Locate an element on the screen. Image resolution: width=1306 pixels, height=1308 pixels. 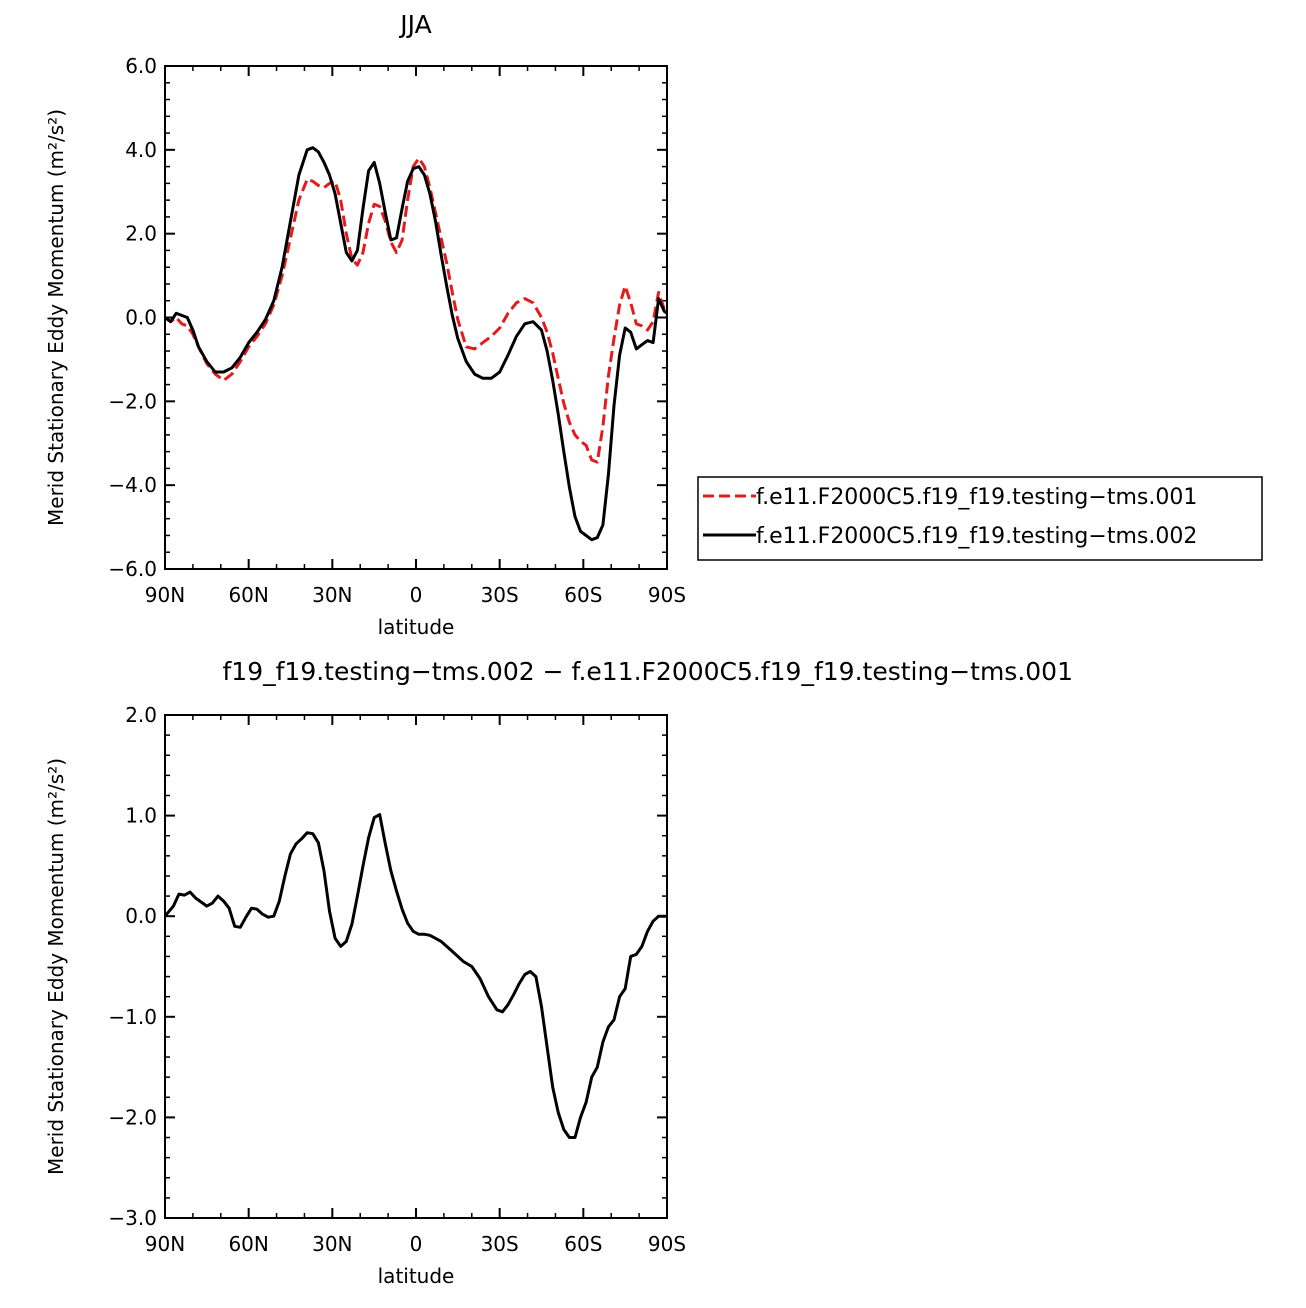
y-tick-label: −3.0 is located at coordinates (132, 1218).